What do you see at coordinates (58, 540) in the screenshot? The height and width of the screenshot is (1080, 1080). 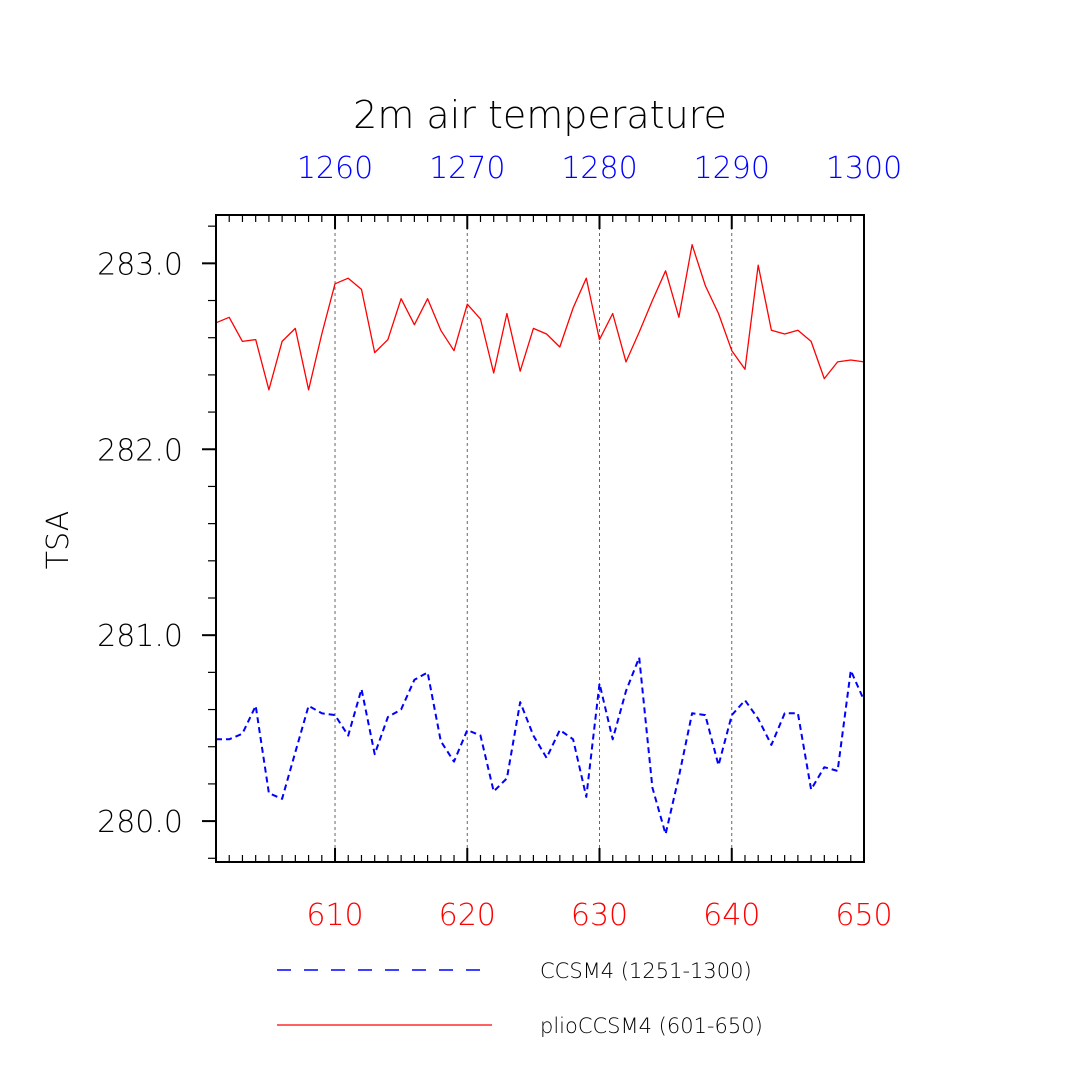 I see `y-axis-label: TSA` at bounding box center [58, 540].